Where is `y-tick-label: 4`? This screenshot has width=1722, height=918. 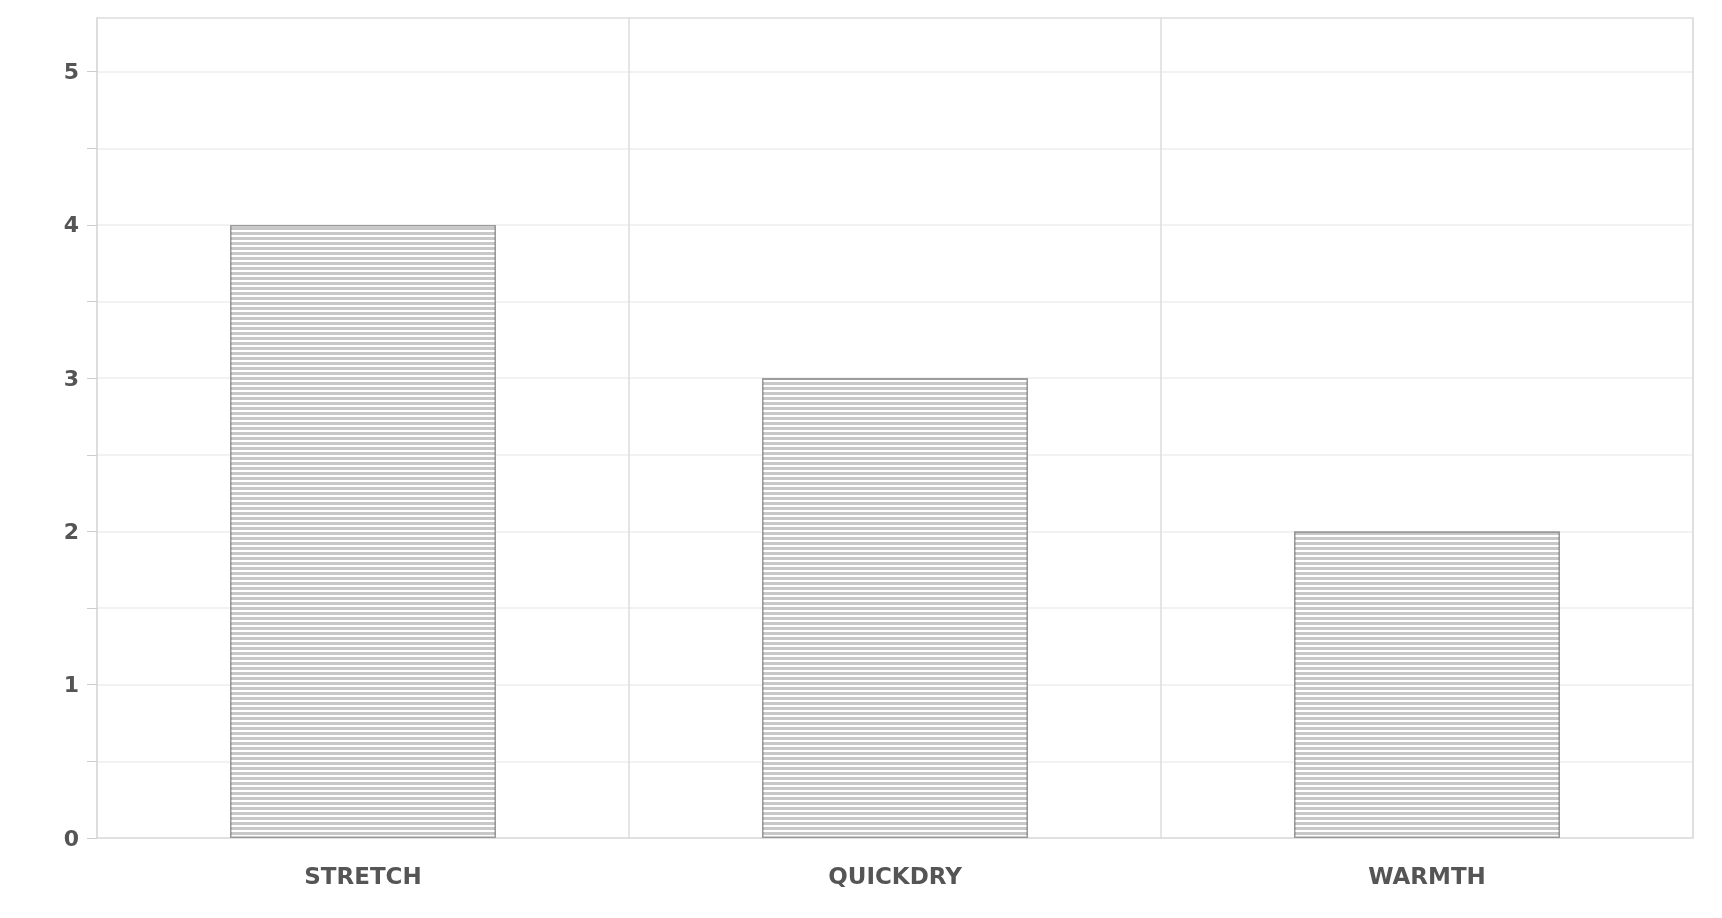
y-tick-label: 4 is located at coordinates (71, 225).